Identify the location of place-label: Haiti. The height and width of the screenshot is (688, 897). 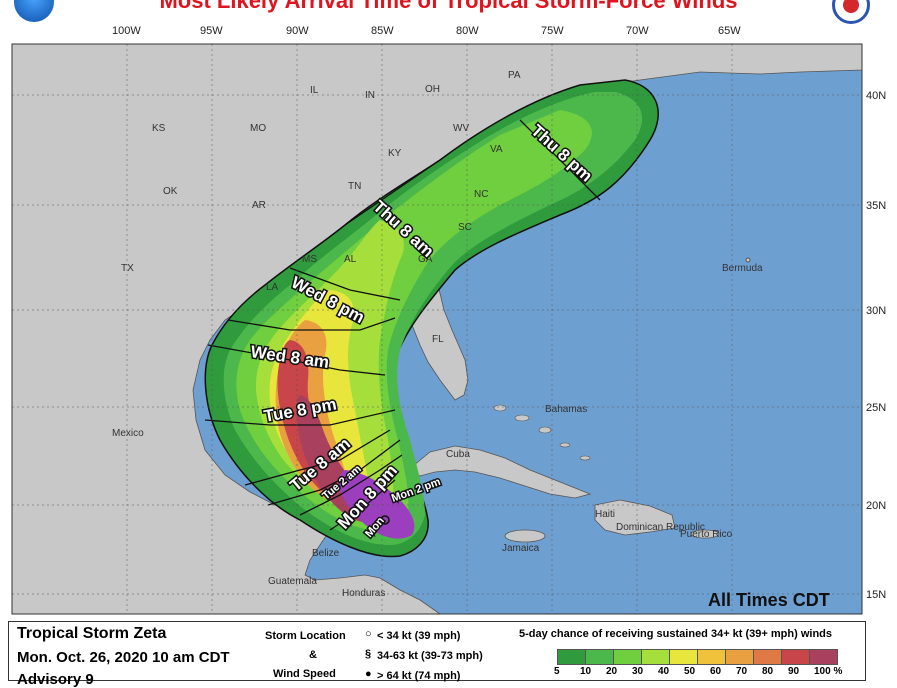
(605, 514).